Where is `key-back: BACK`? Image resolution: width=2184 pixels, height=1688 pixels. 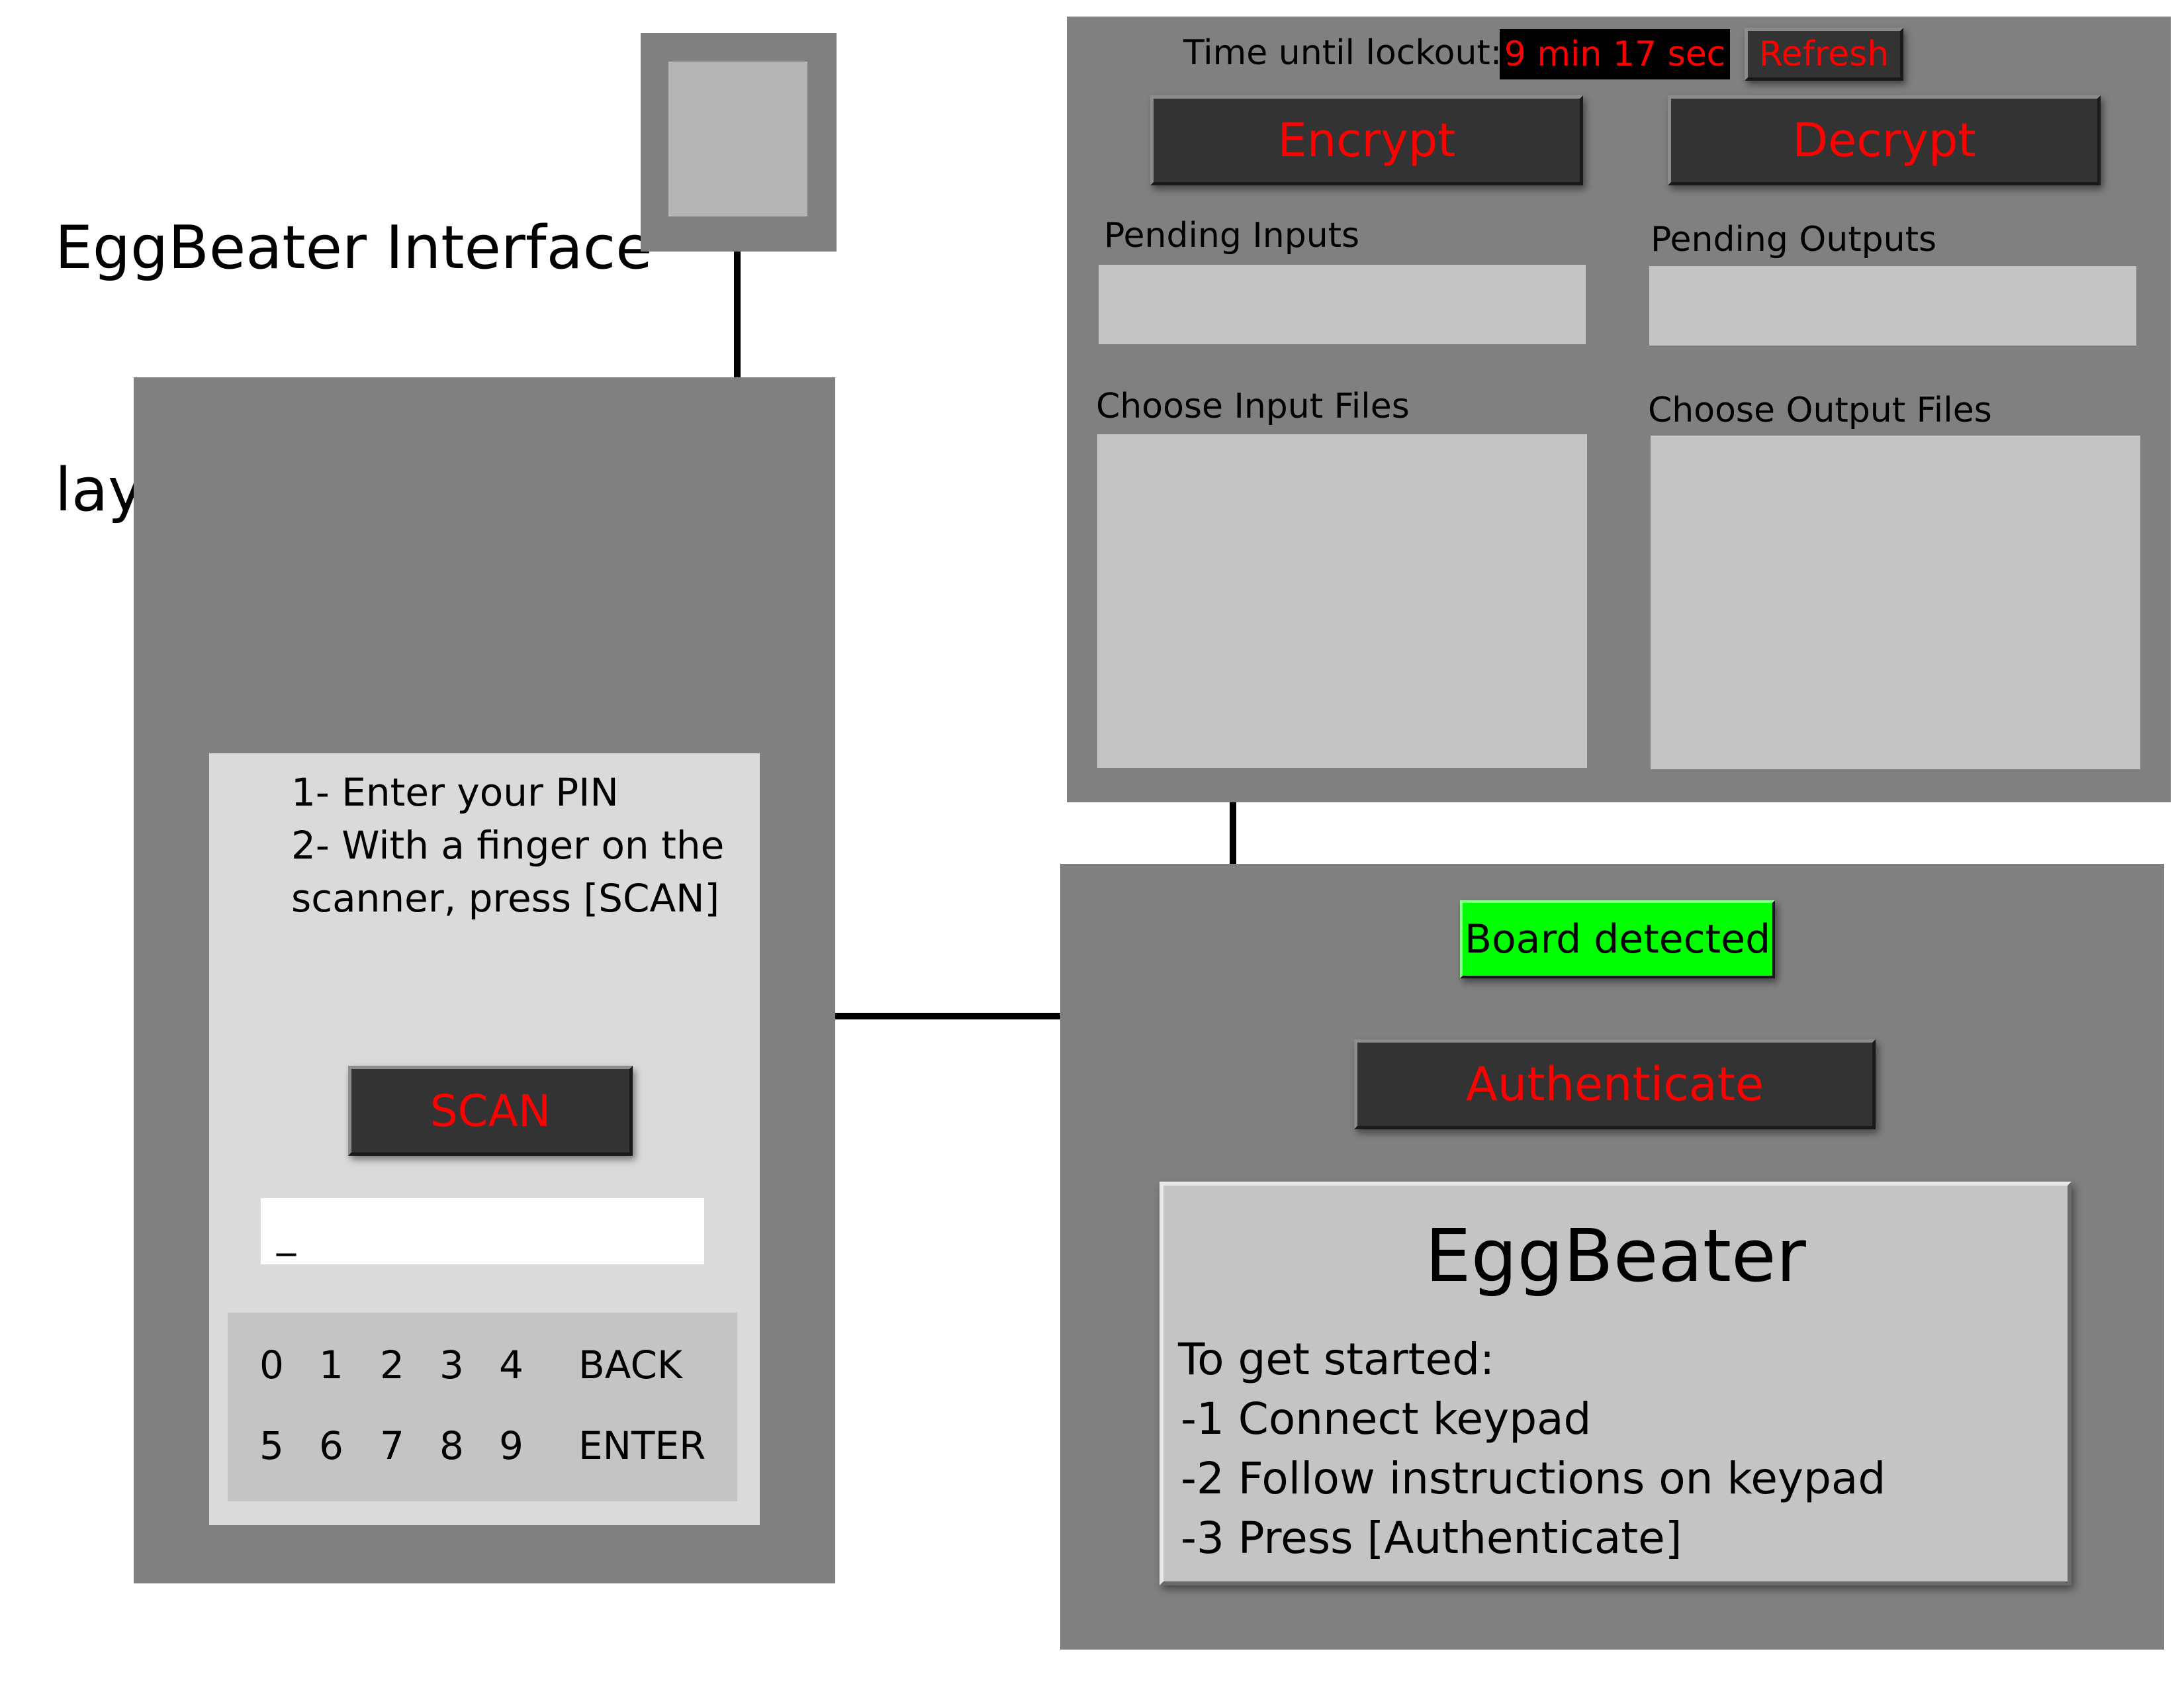 key-back: BACK is located at coordinates (630, 1364).